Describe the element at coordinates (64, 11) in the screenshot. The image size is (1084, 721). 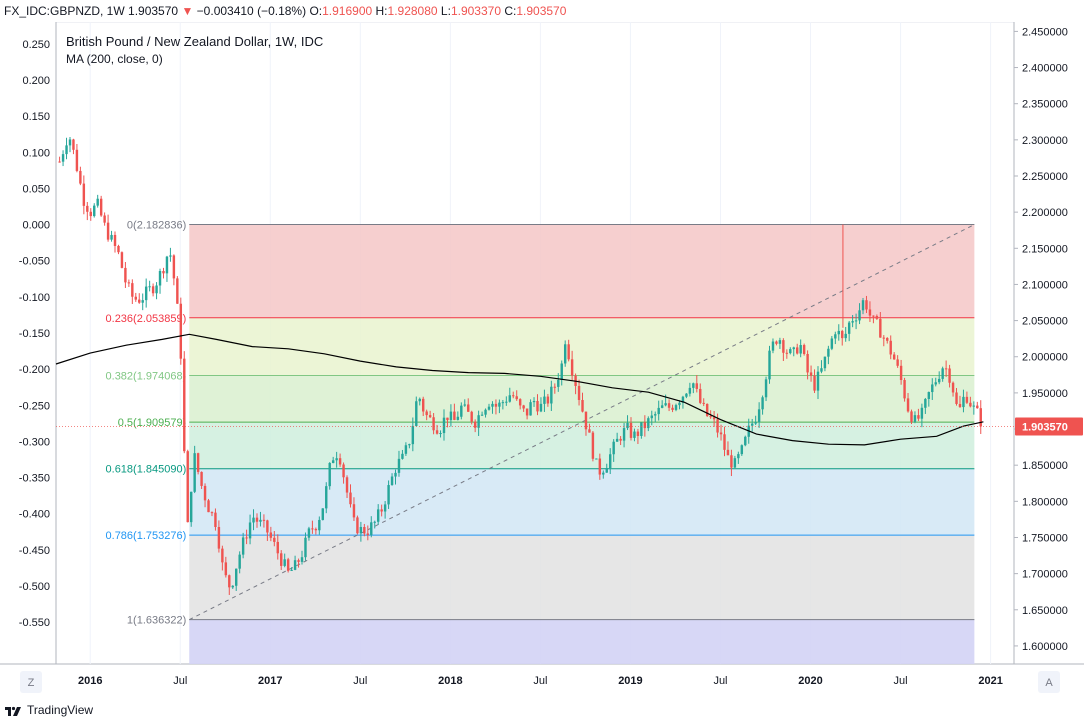
I see `symbol-title: FX_IDC:GBPNZD, 1W` at that location.